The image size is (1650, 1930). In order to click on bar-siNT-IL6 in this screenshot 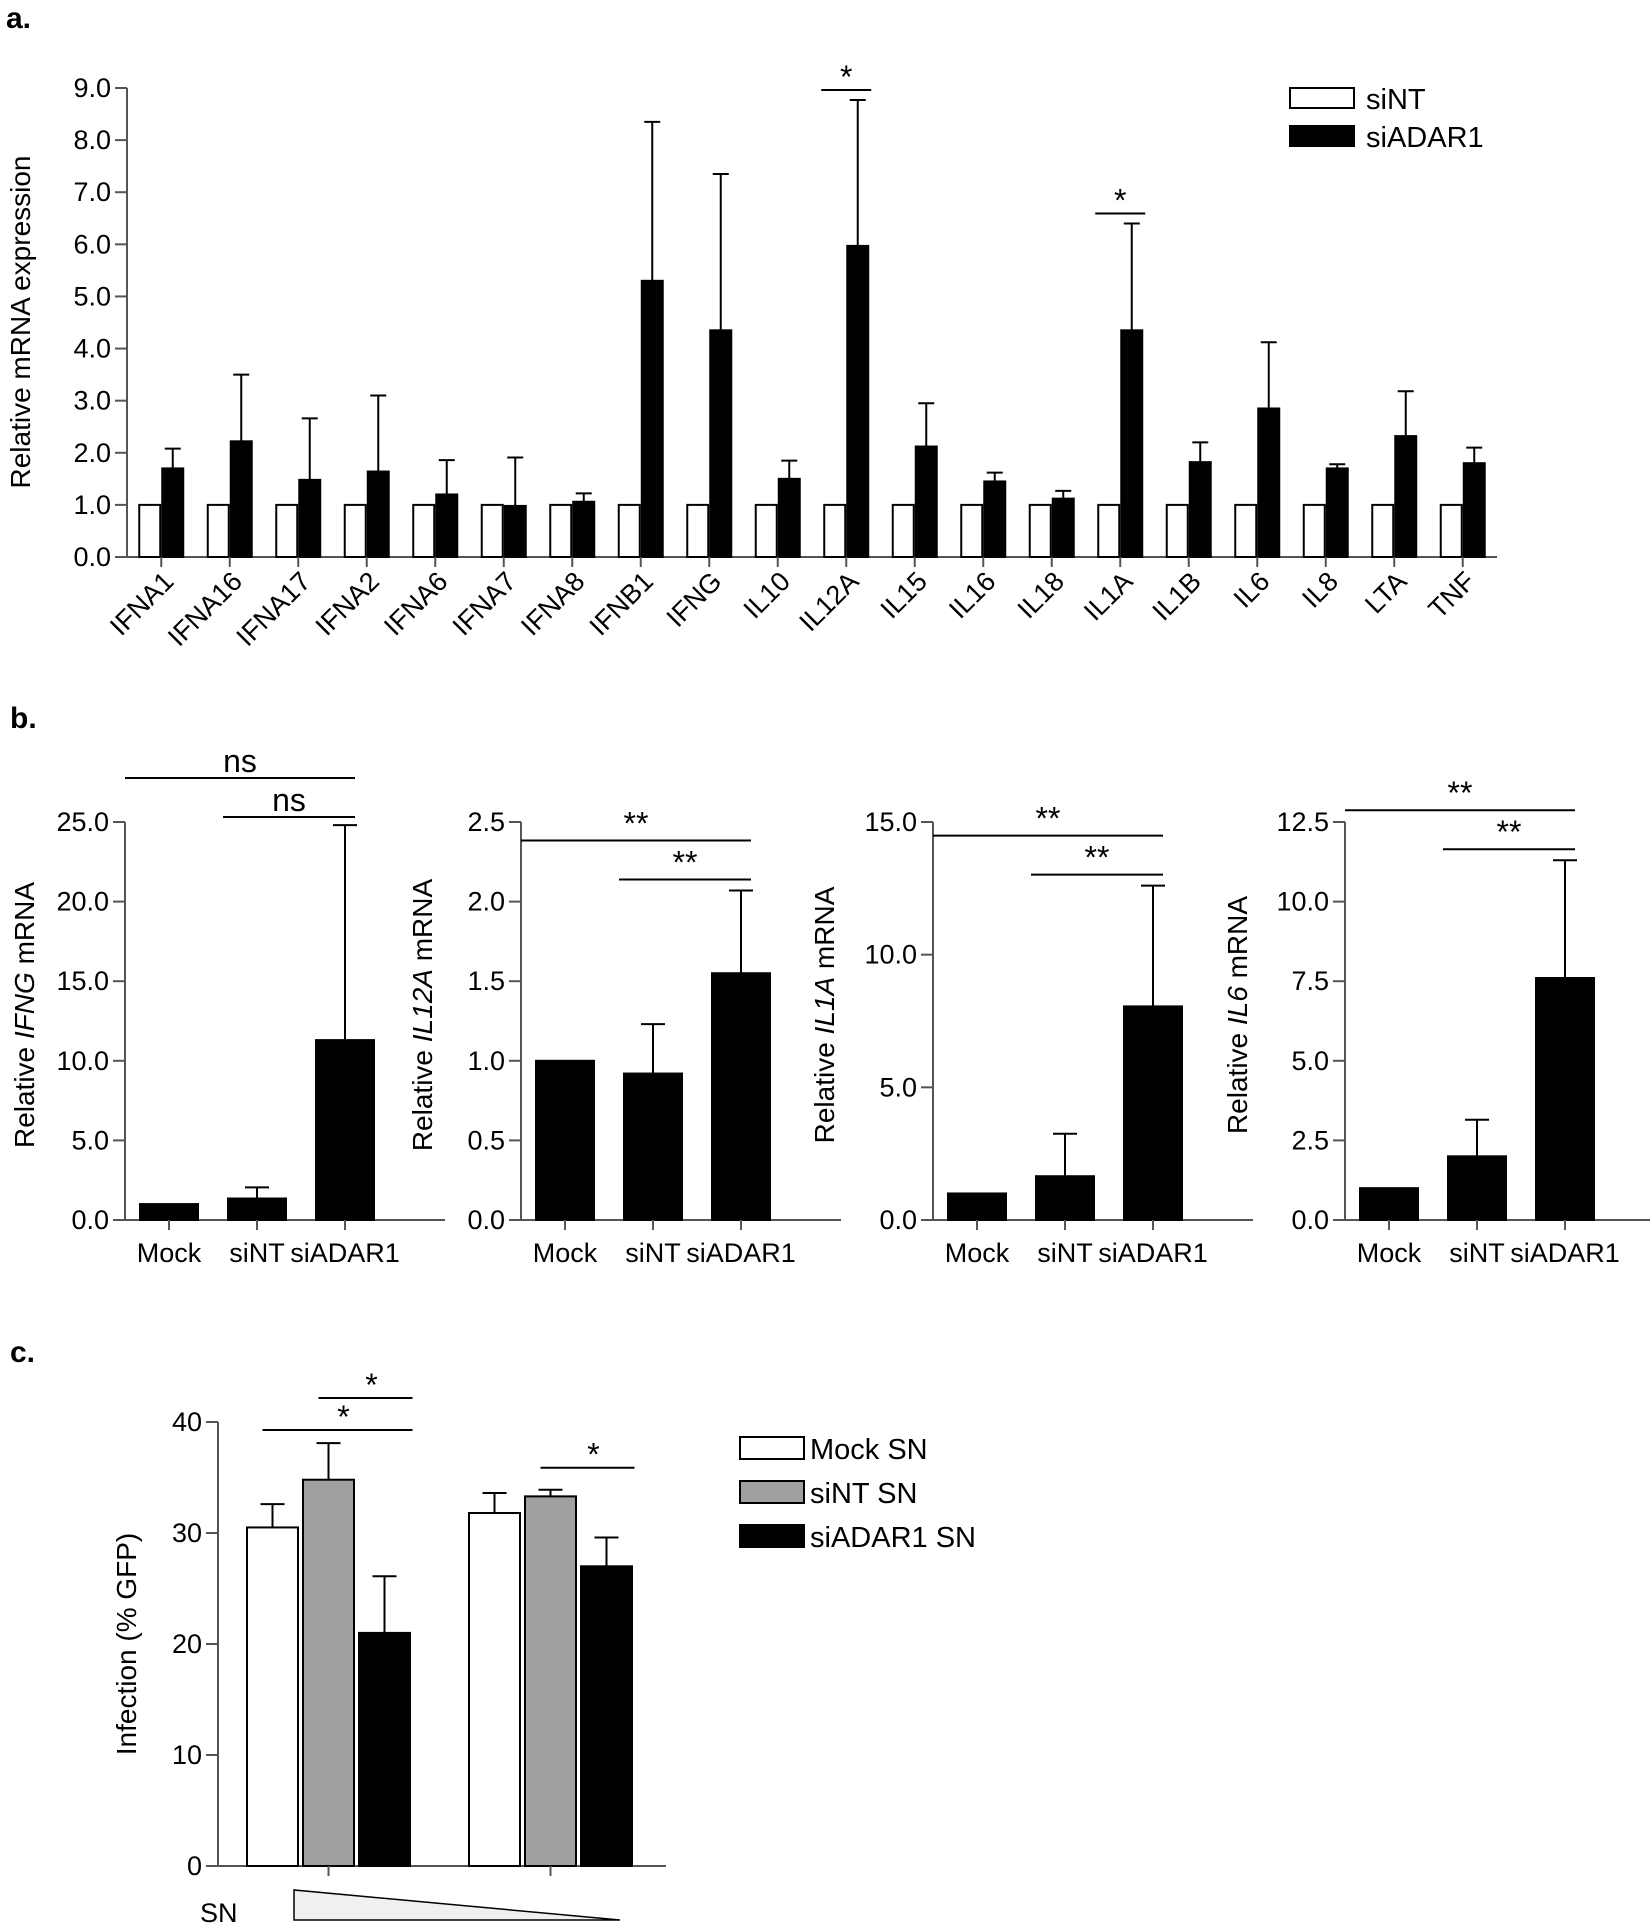, I will do `click(1246, 530)`.